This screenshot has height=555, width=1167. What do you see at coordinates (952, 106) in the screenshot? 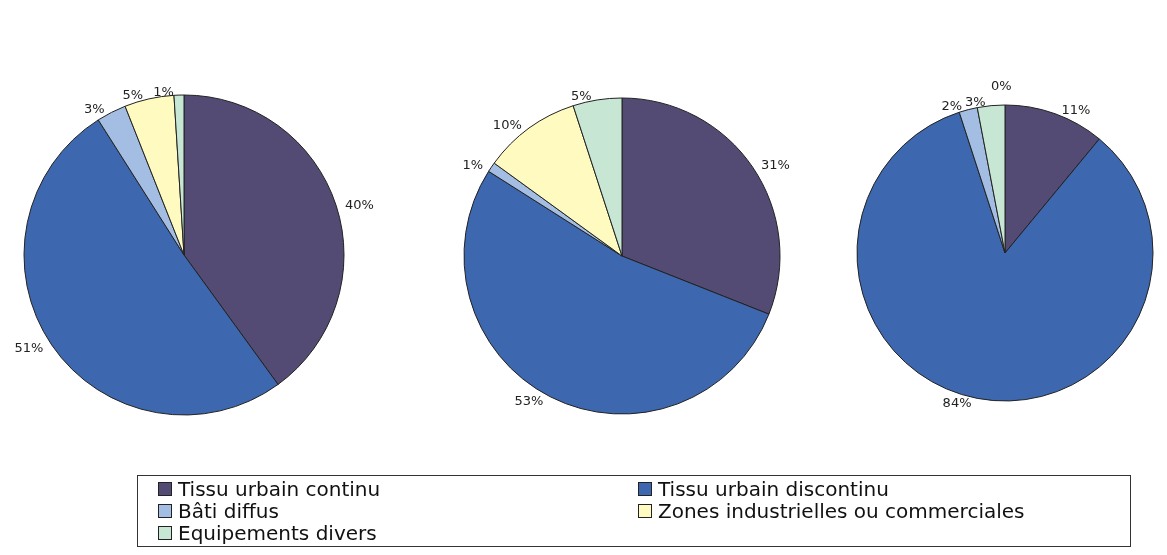
I see `data-label: 2%` at bounding box center [952, 106].